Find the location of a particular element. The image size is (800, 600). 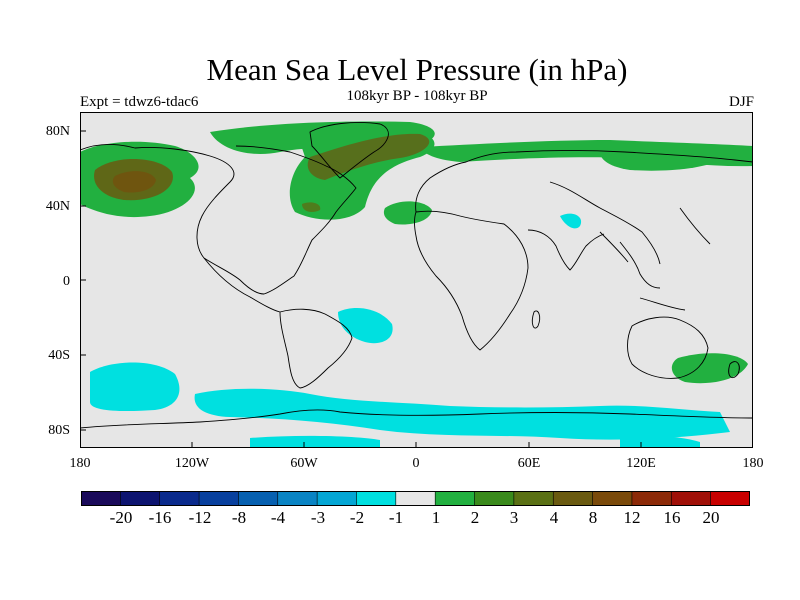

legend-label-m8: -8 is located at coordinates (239, 517).